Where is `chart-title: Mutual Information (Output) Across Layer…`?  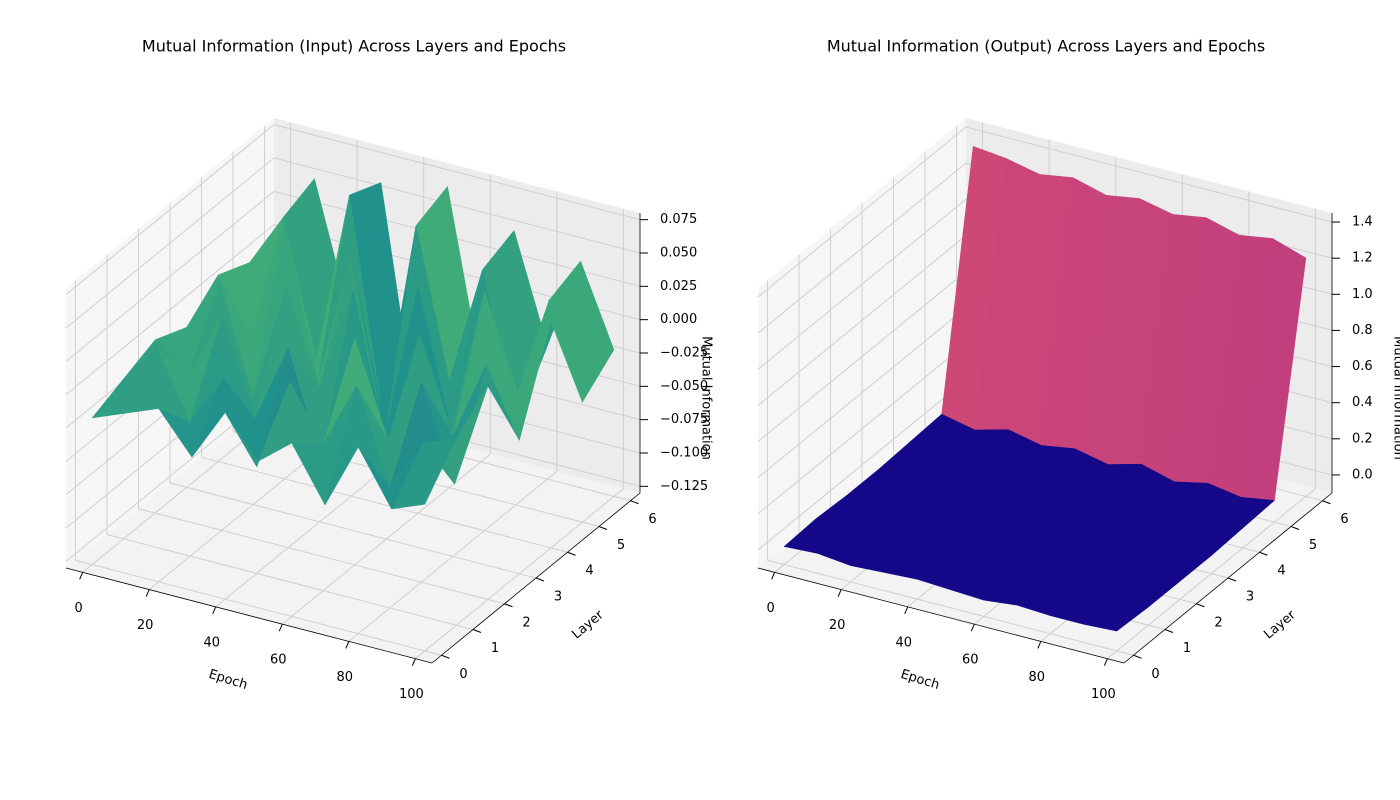 chart-title: Mutual Information (Output) Across Layer… is located at coordinates (1046, 46).